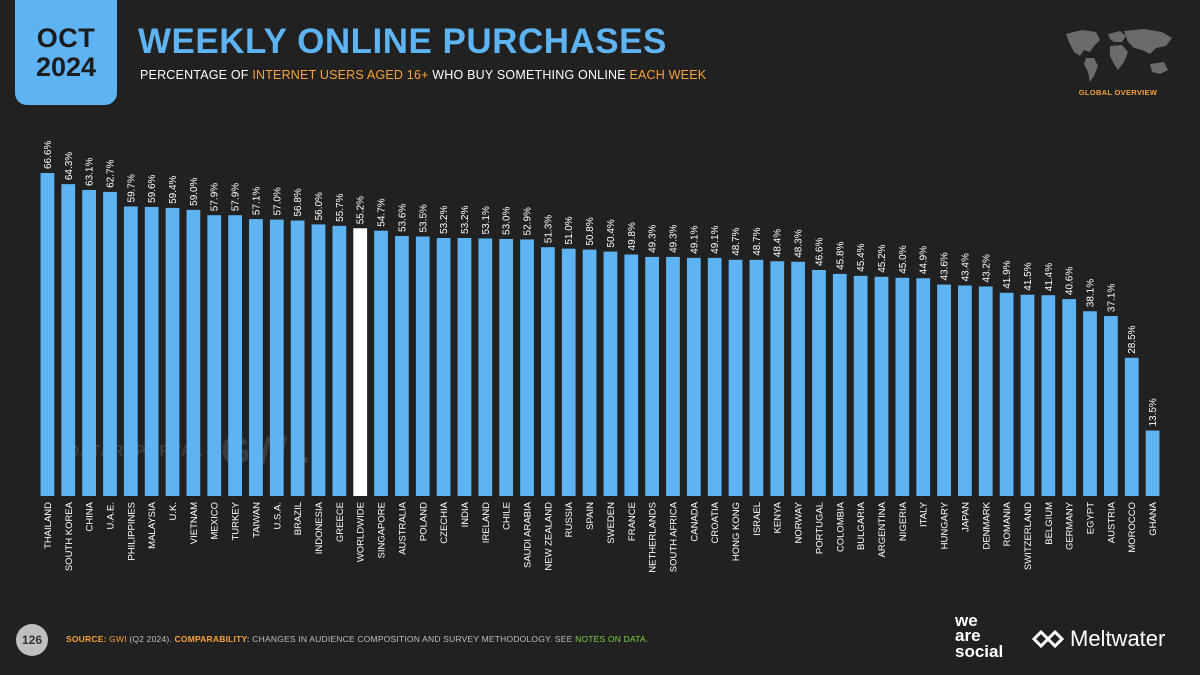 The image size is (1200, 675). I want to click on category-label: WORLDWIDE, so click(361, 532).